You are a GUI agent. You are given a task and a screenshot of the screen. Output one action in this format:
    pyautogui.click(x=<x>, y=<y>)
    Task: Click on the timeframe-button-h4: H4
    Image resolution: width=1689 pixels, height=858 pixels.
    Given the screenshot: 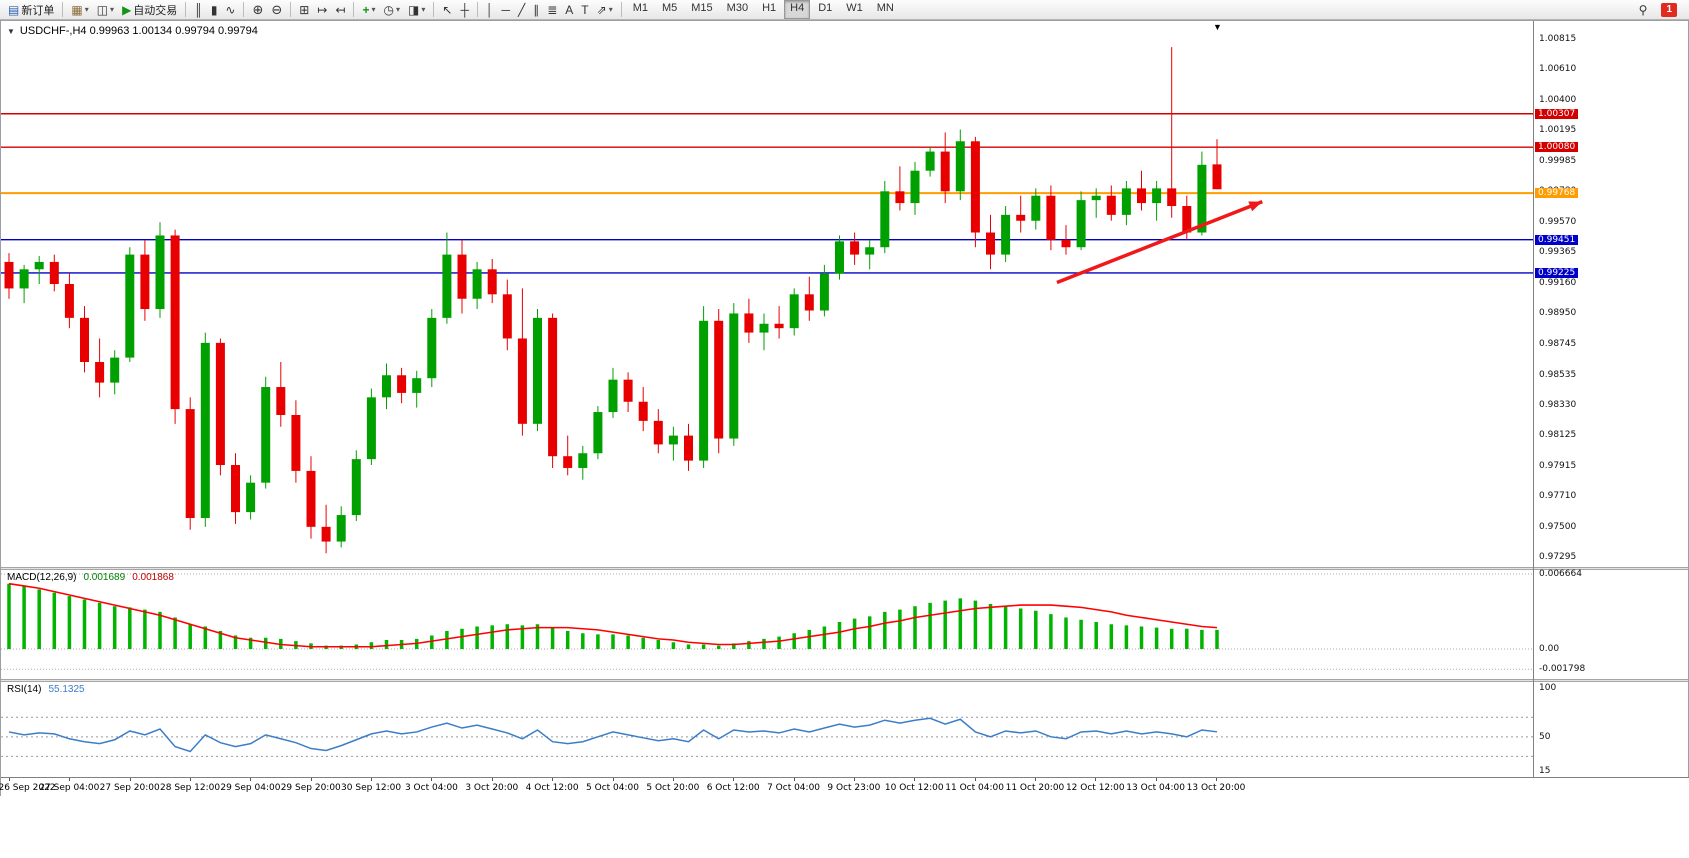 What is the action you would take?
    pyautogui.click(x=797, y=9)
    